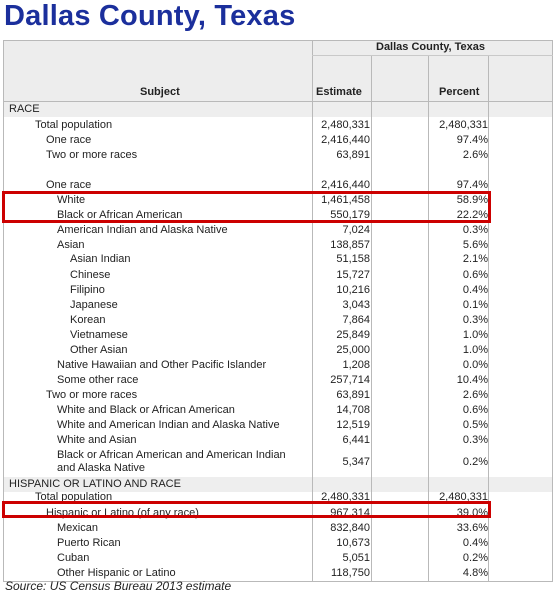 This screenshot has width=558, height=598. Describe the element at coordinates (475, 573) in the screenshot. I see `row-percent: 4.8%` at that location.